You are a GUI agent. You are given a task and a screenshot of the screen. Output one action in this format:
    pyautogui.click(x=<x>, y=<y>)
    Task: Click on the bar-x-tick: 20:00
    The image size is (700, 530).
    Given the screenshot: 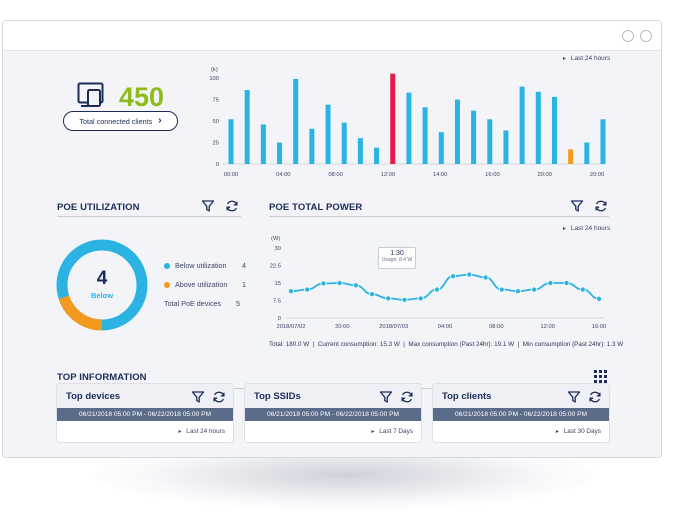 What is the action you would take?
    pyautogui.click(x=544, y=175)
    